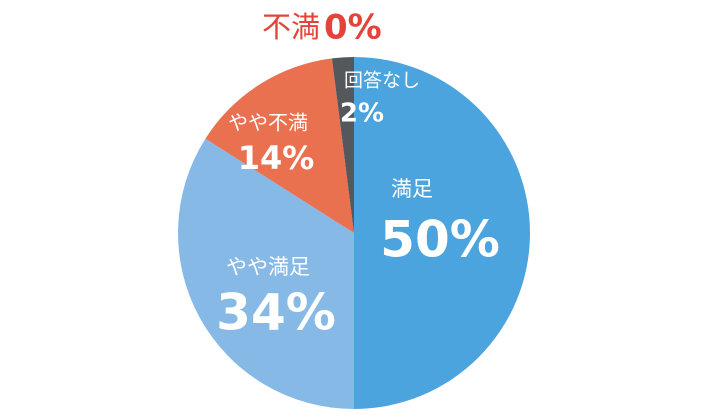  Describe the element at coordinates (276, 158) in the screenshot. I see `value-label: 14%` at that location.